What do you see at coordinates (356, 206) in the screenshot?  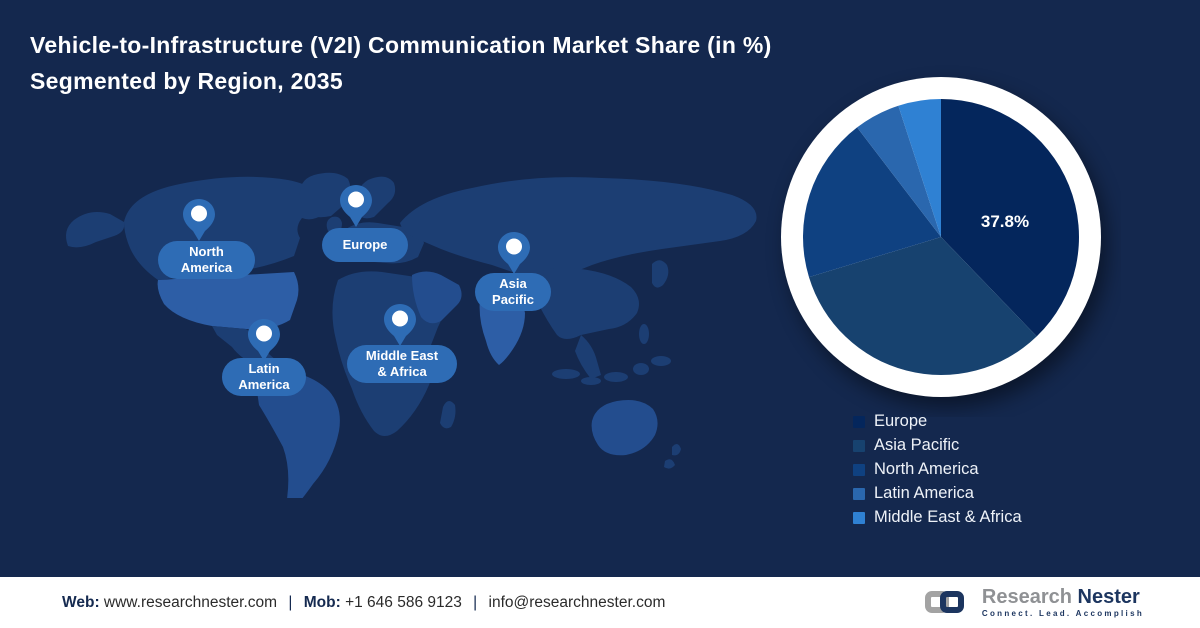 I see `location-pin-icon-europe` at bounding box center [356, 206].